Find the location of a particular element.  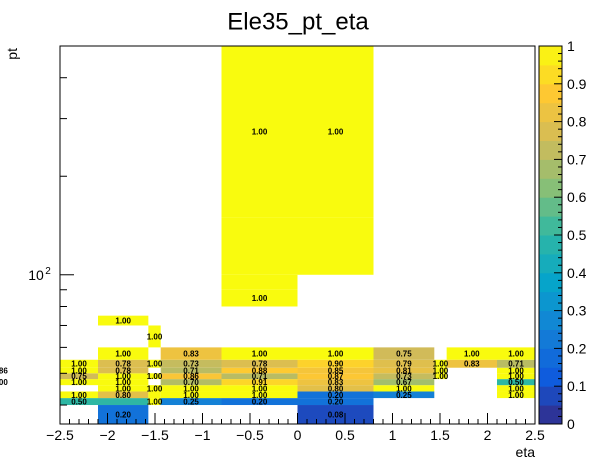

colorbar-tick-label: 0 is located at coordinates (571, 424).